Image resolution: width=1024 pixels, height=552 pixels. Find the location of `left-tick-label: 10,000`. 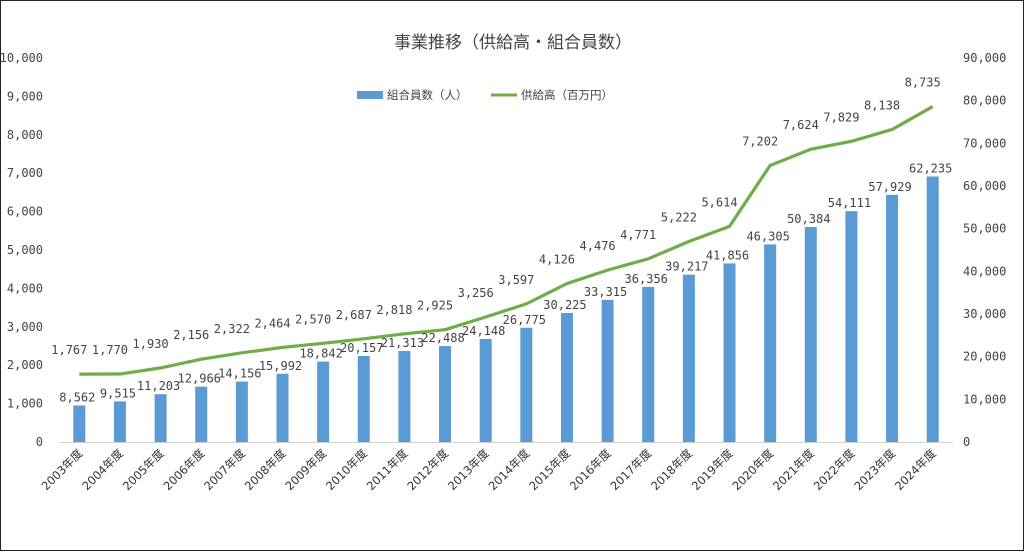

left-tick-label: 10,000 is located at coordinates (22, 58).